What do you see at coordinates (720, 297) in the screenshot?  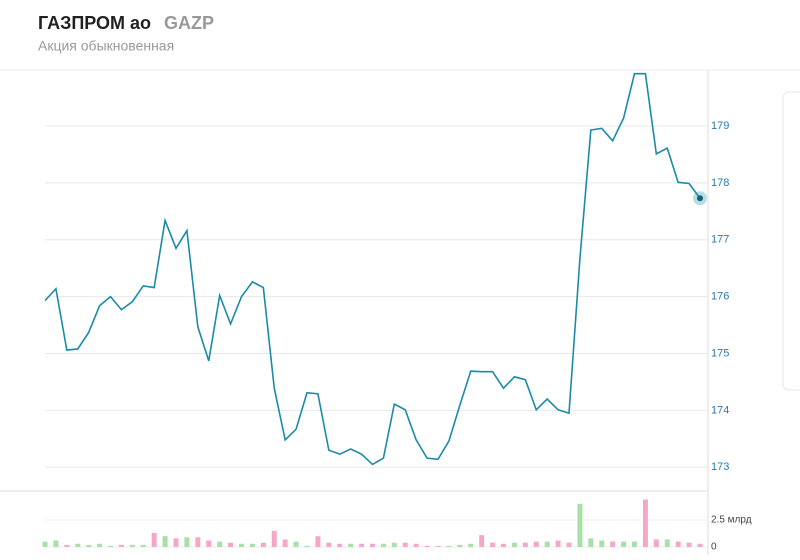 I see `y-tick-label: 176` at bounding box center [720, 297].